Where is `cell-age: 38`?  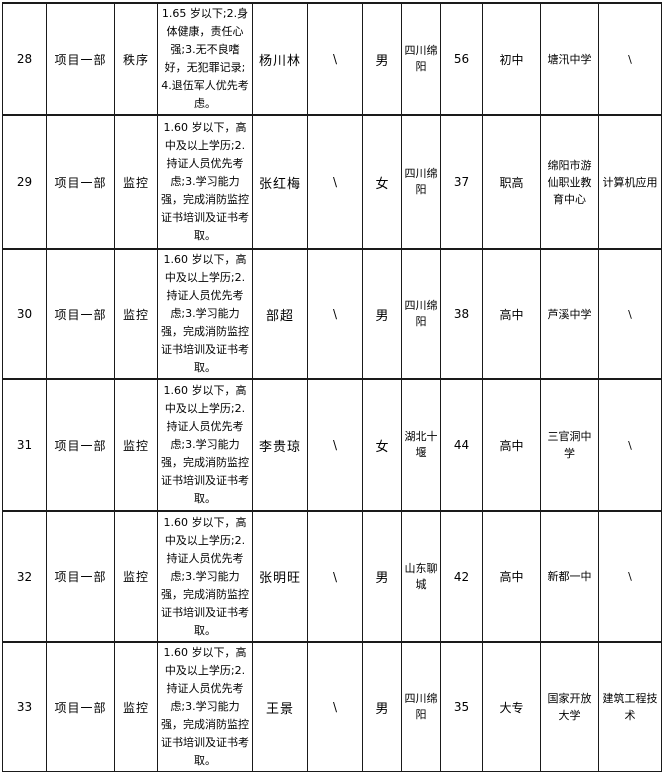 cell-age: 38 is located at coordinates (461, 314).